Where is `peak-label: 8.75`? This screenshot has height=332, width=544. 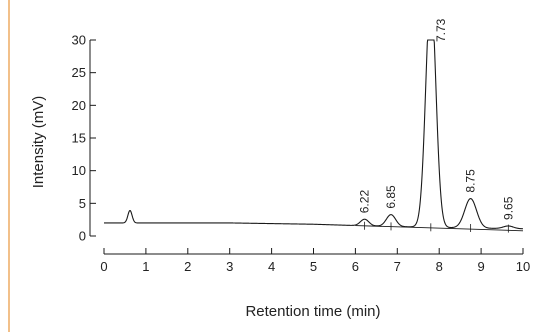 peak-label: 8.75 is located at coordinates (471, 181).